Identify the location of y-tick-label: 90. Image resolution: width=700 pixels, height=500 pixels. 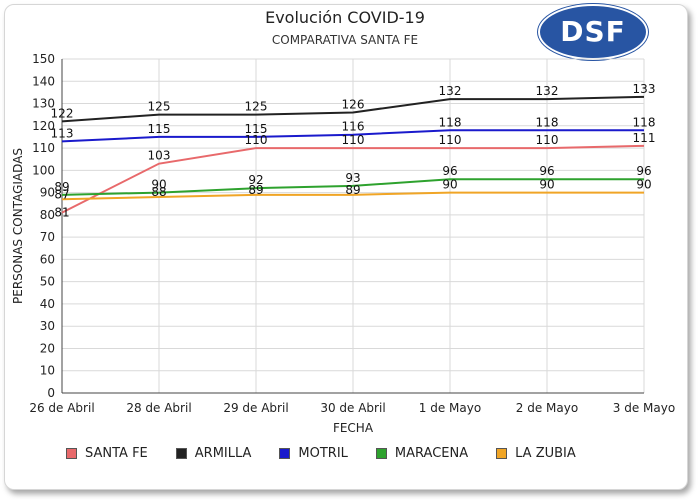
(47, 193).